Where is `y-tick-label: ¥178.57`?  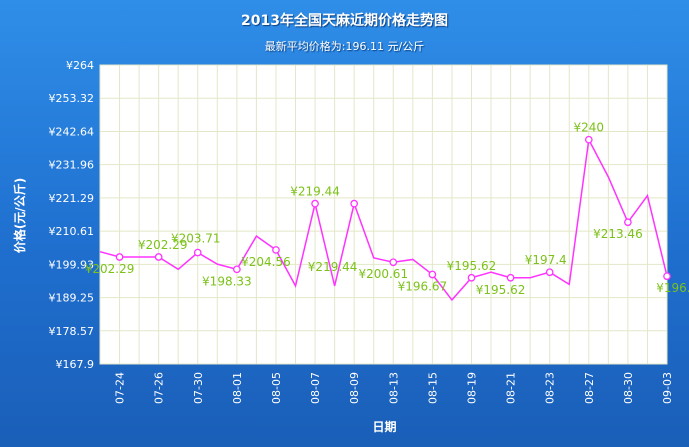
y-tick-label: ¥178.57 is located at coordinates (72, 331).